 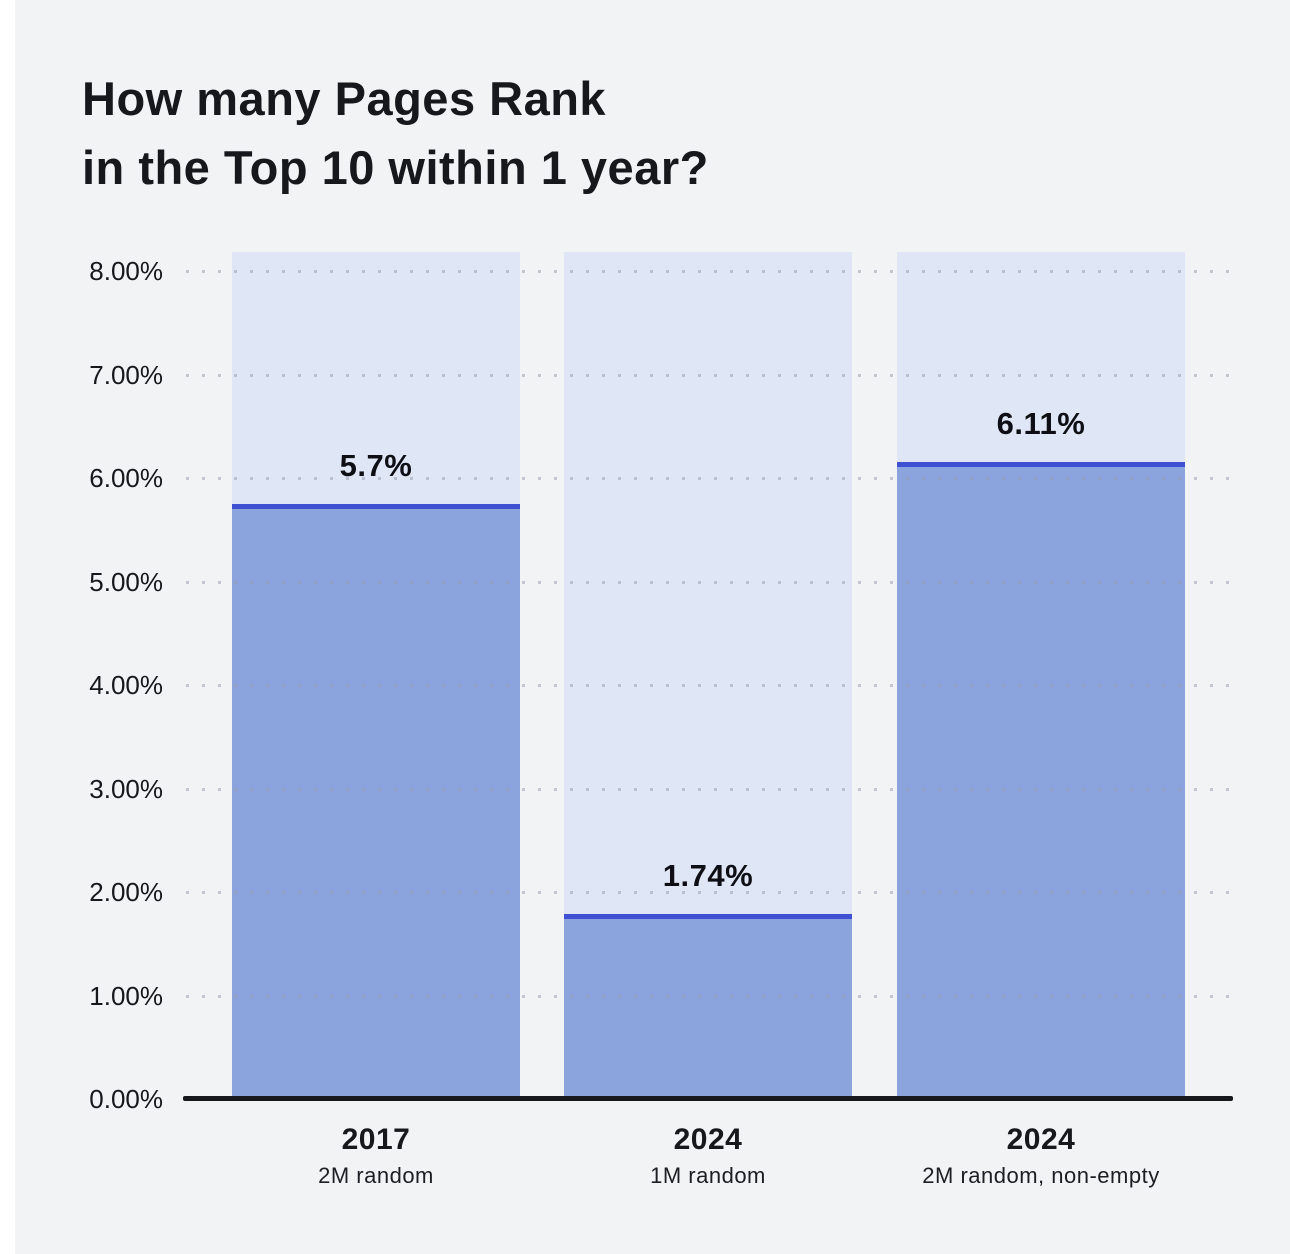 What do you see at coordinates (126, 685) in the screenshot?
I see `y-tick-label: 4.00%` at bounding box center [126, 685].